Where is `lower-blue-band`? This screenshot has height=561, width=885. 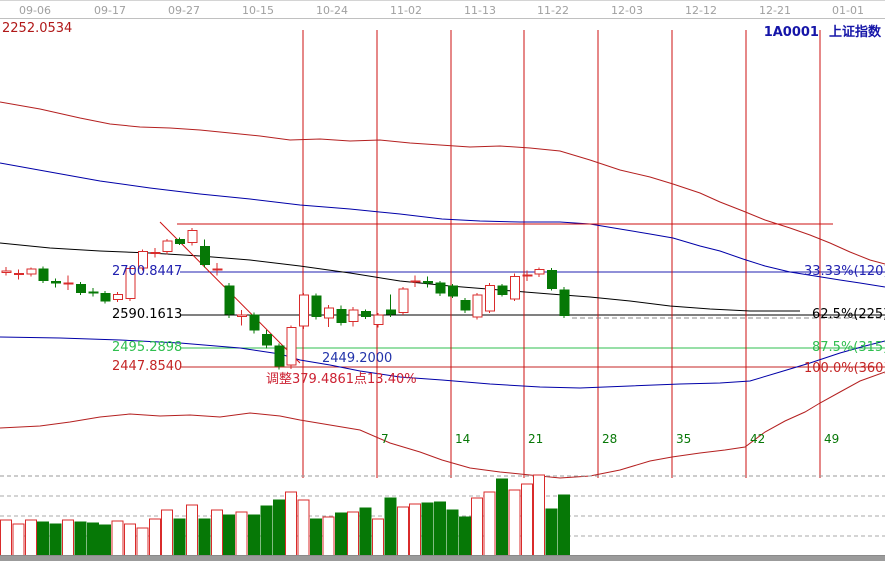
lower-blue-band is located at coordinates (442, 362).